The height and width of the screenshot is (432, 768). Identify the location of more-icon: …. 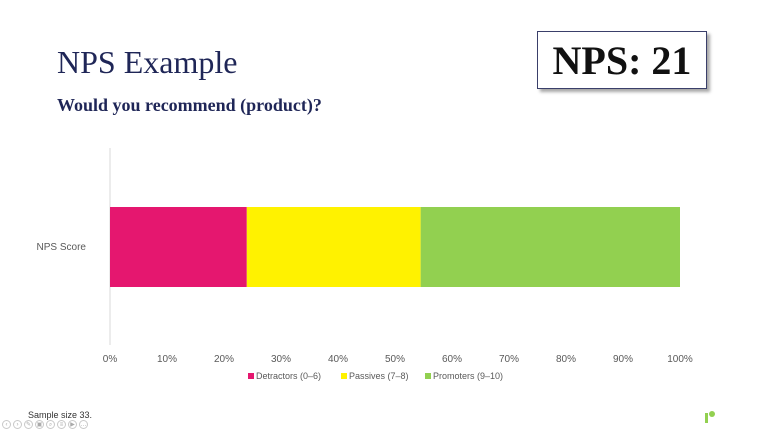
(83, 424).